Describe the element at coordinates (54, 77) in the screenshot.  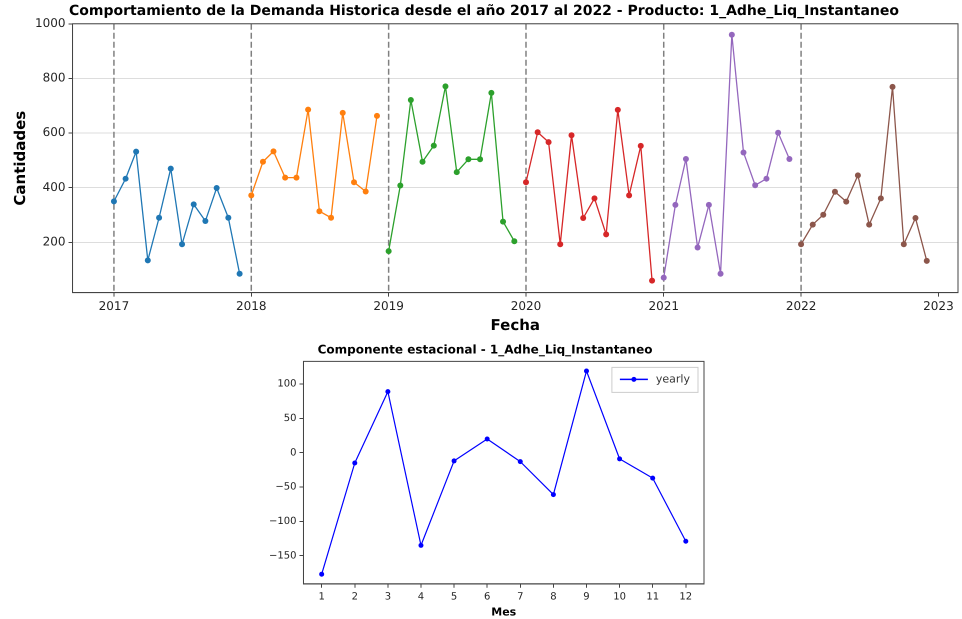
I see `y-tick-label: 800` at that location.